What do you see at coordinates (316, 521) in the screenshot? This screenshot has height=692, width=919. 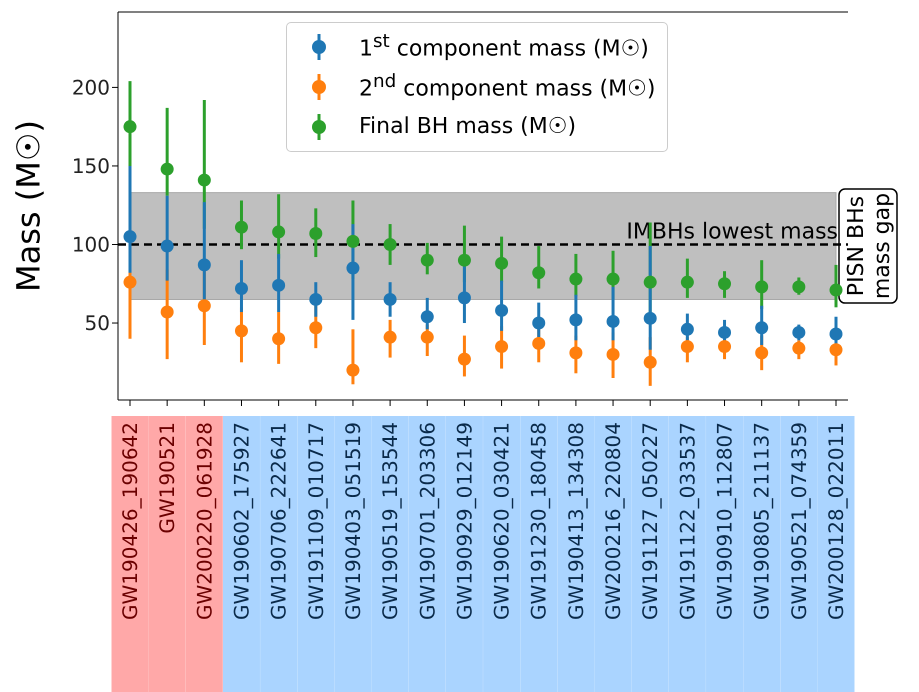 I see `x-tick-label: GW191109_010717` at bounding box center [316, 521].